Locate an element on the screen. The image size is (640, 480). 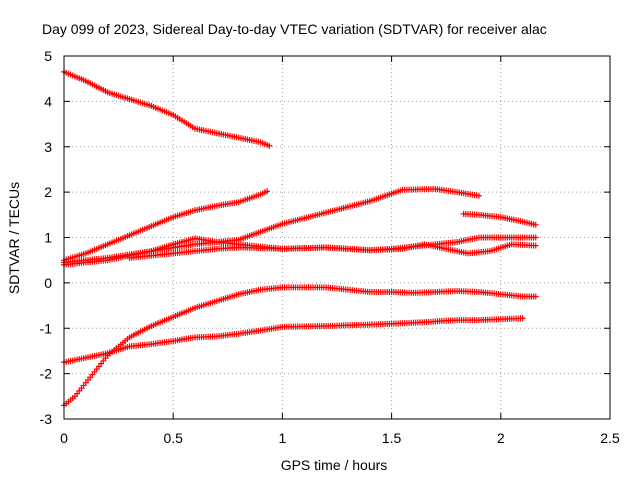
x-axis-label: GPS time / hours is located at coordinates (334, 465).